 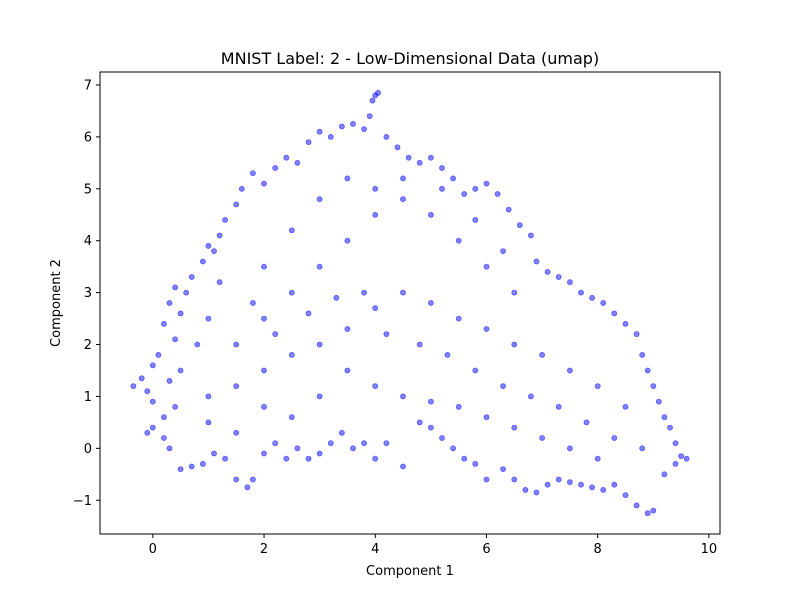 What do you see at coordinates (82, 501) in the screenshot?
I see `y-tick-label: −1` at bounding box center [82, 501].